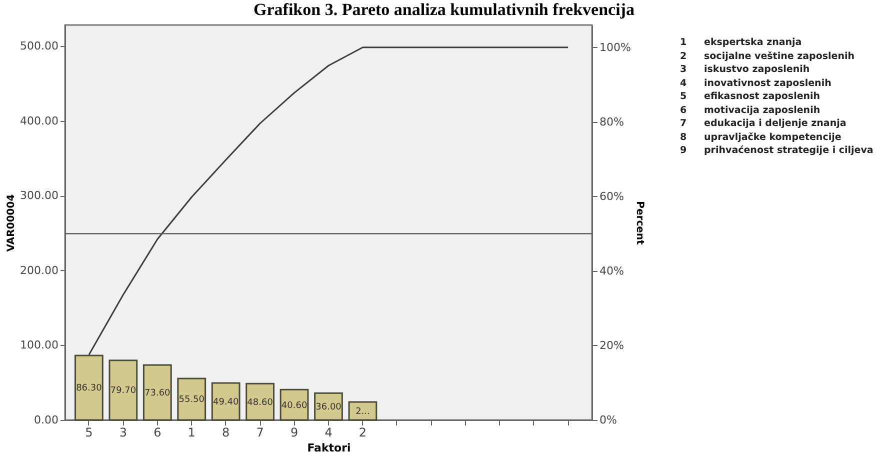 The height and width of the screenshot is (459, 888). Describe the element at coordinates (612, 121) in the screenshot. I see `y2-tick-label: 80%` at that location.